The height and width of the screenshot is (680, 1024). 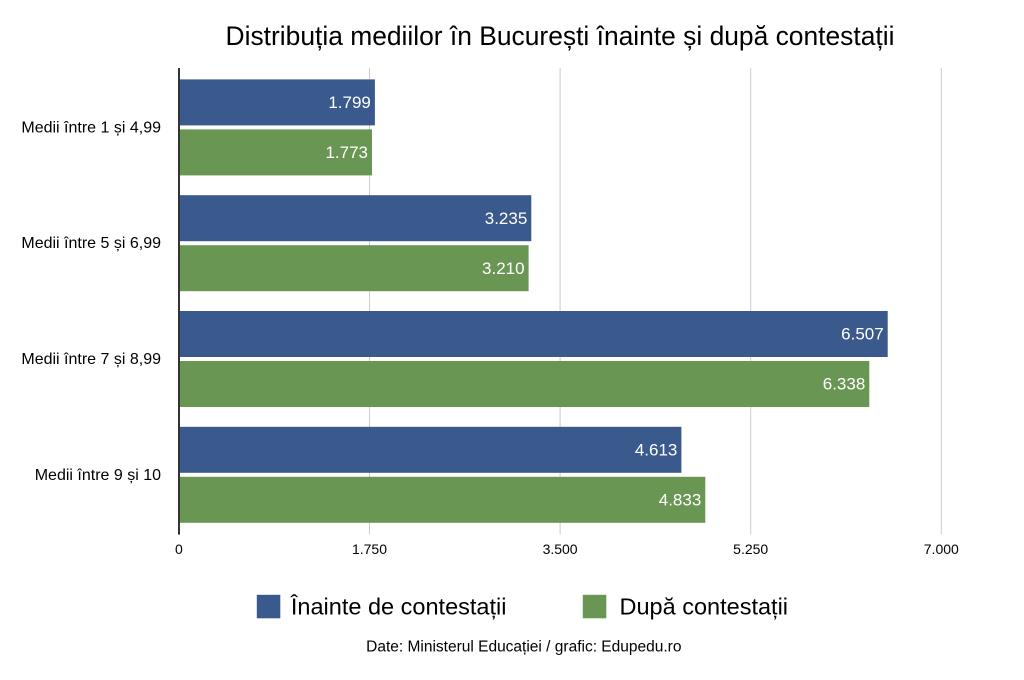 What do you see at coordinates (346, 152) in the screenshot?
I see `svg-text: 1.773` at bounding box center [346, 152].